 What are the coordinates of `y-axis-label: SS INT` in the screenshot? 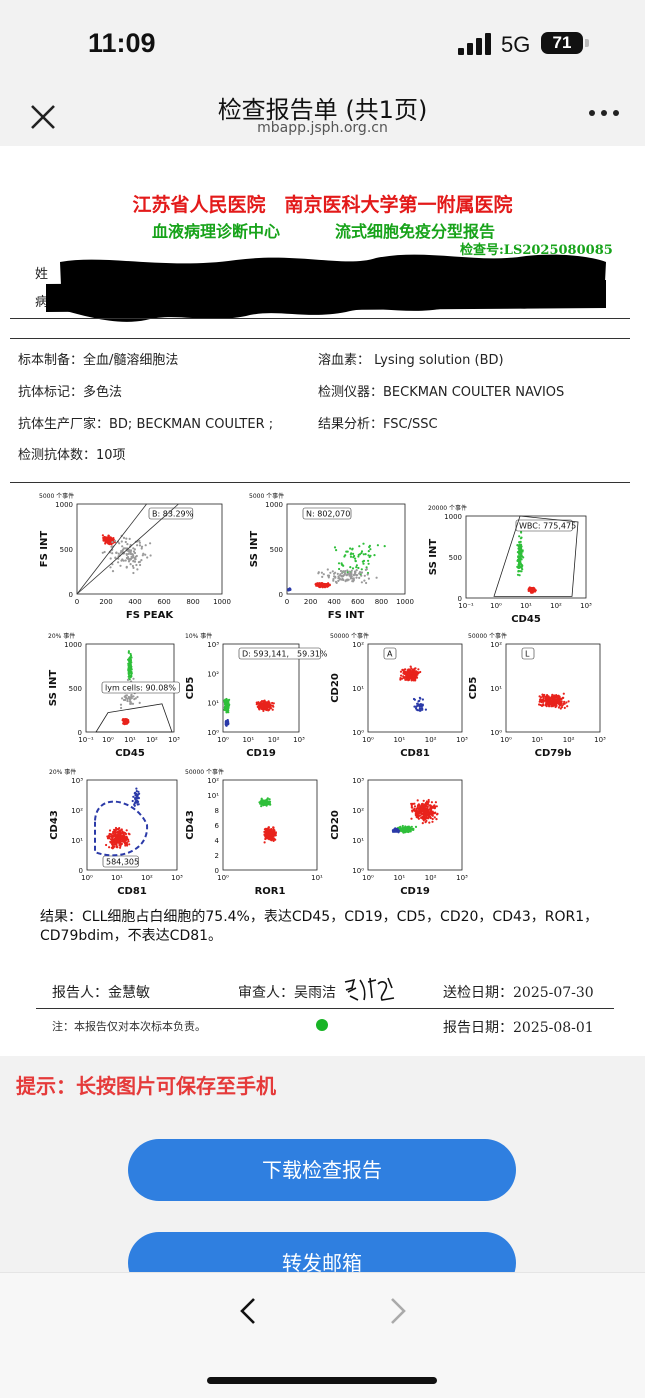 It's located at (433, 557).